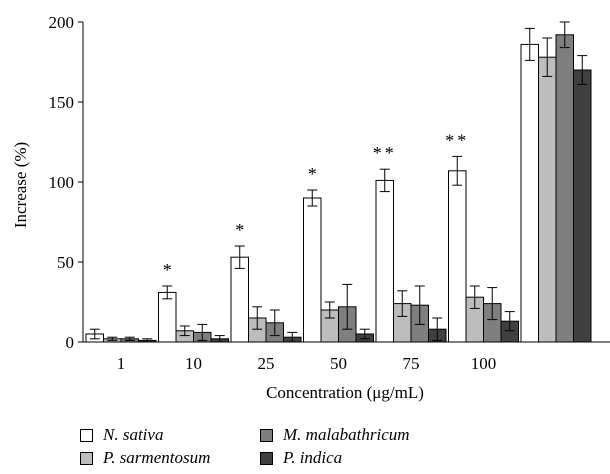 The height and width of the screenshot is (474, 610). I want to click on y-axis: 0 50 100 150 200, so click(66, 182).